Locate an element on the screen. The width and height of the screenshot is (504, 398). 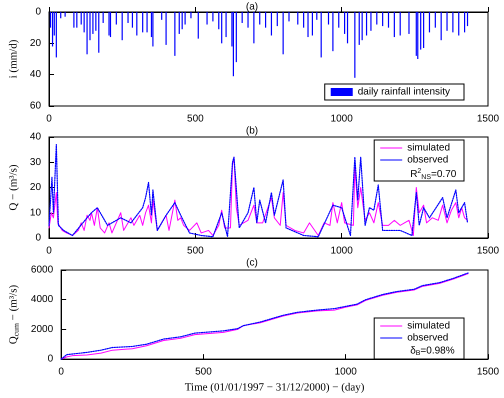
y-tick-label: 4000 is located at coordinates (42, 300).